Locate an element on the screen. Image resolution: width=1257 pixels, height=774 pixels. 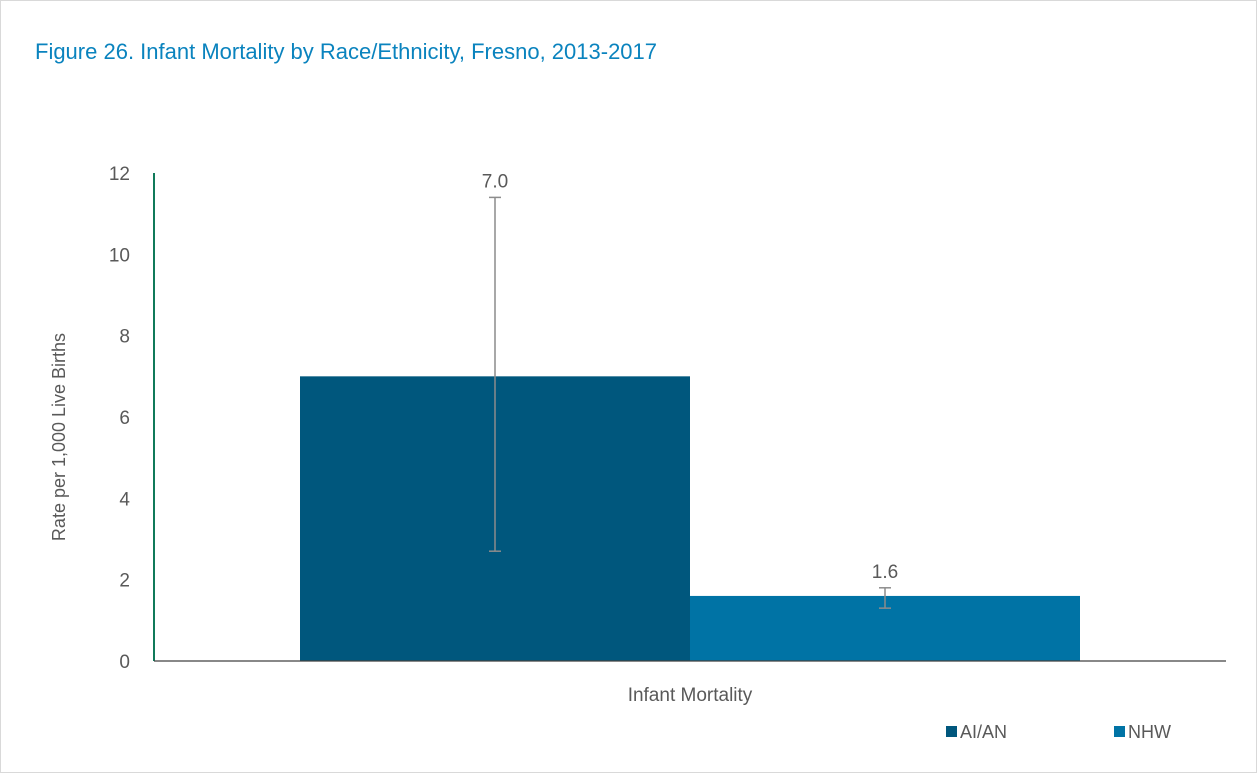
y-tick-labels: 0 2 4 6 8 10 12 is located at coordinates (120, 418).